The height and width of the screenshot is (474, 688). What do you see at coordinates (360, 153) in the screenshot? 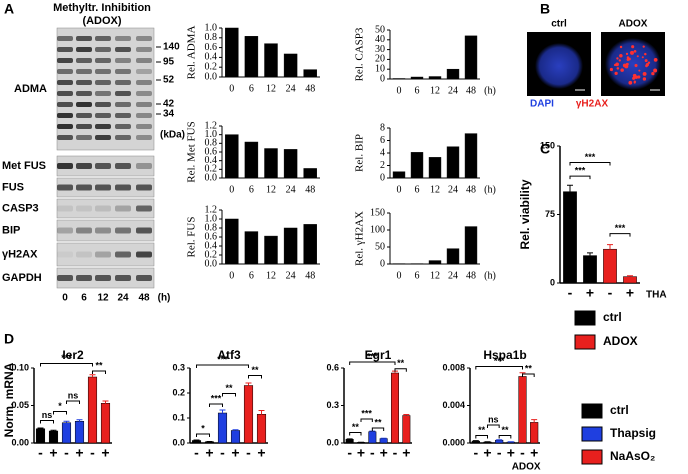
I see `y-axis-label: Rel. BIP` at bounding box center [360, 153].